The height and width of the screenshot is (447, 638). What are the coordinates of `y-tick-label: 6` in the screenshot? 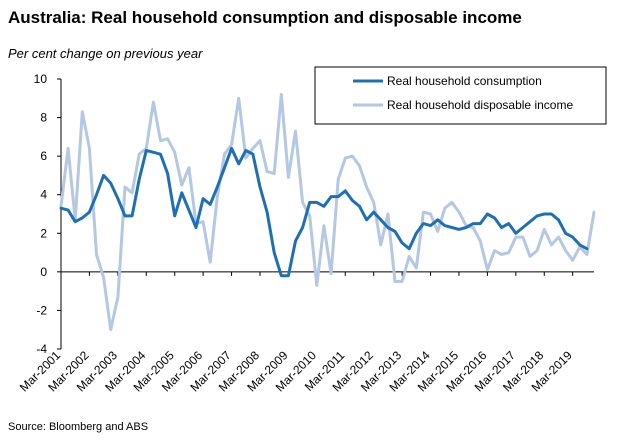 It's located at (43, 156).